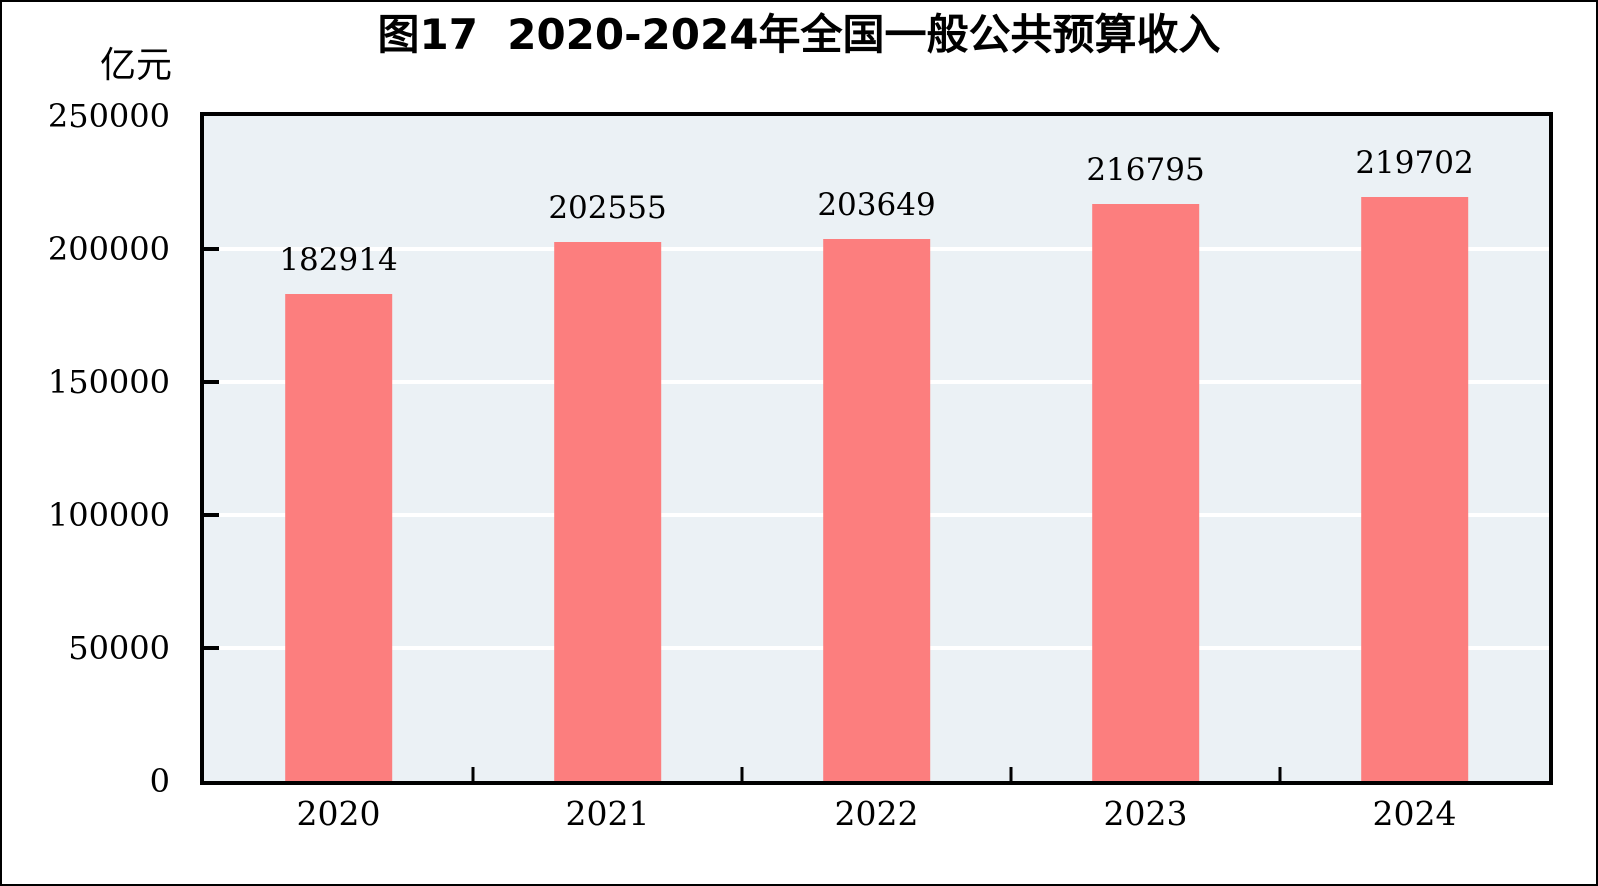 The image size is (1598, 886). Describe the element at coordinates (876, 510) in the screenshot. I see `bar-2022` at that location.